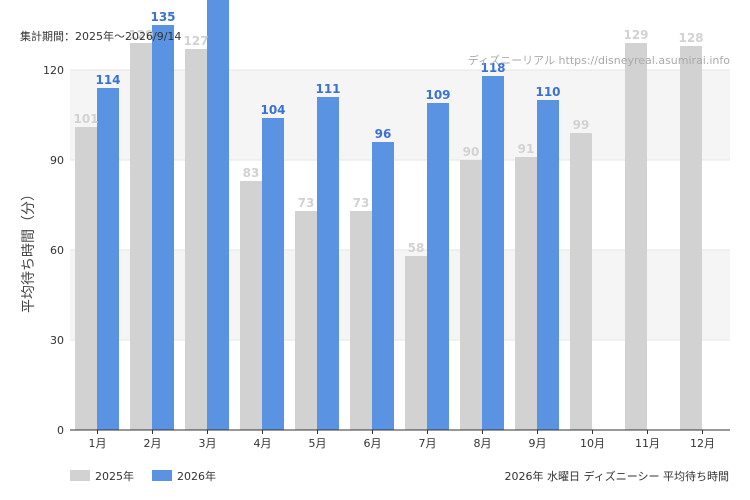  Describe the element at coordinates (327, 89) in the screenshot. I see `data-label-2026-5: 111` at that location.